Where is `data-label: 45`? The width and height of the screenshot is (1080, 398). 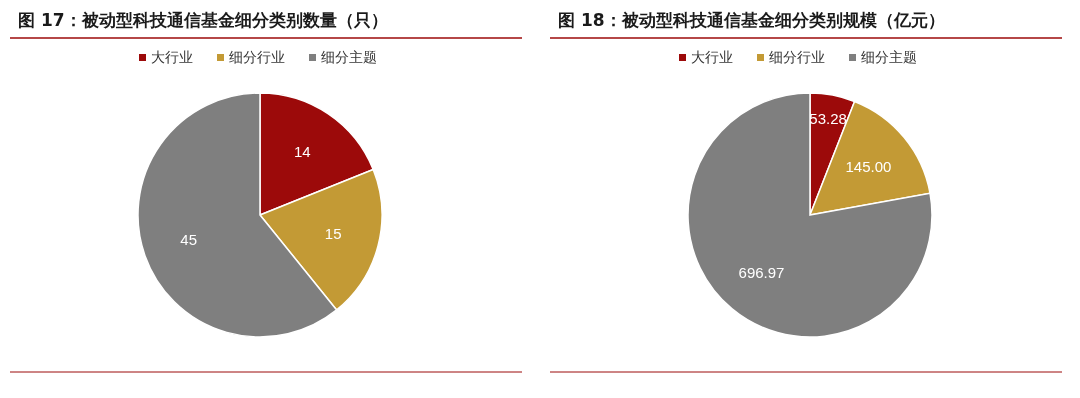 data-label: 45 is located at coordinates (189, 240).